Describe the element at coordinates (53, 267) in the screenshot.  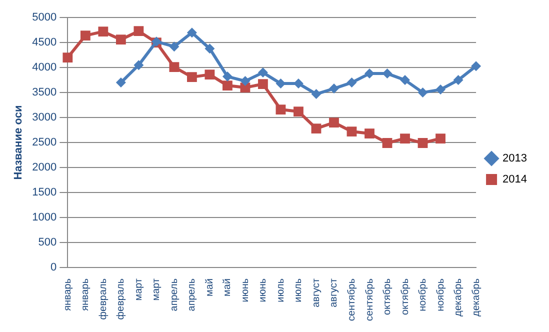
I see `y-tick-label: 0` at that location.